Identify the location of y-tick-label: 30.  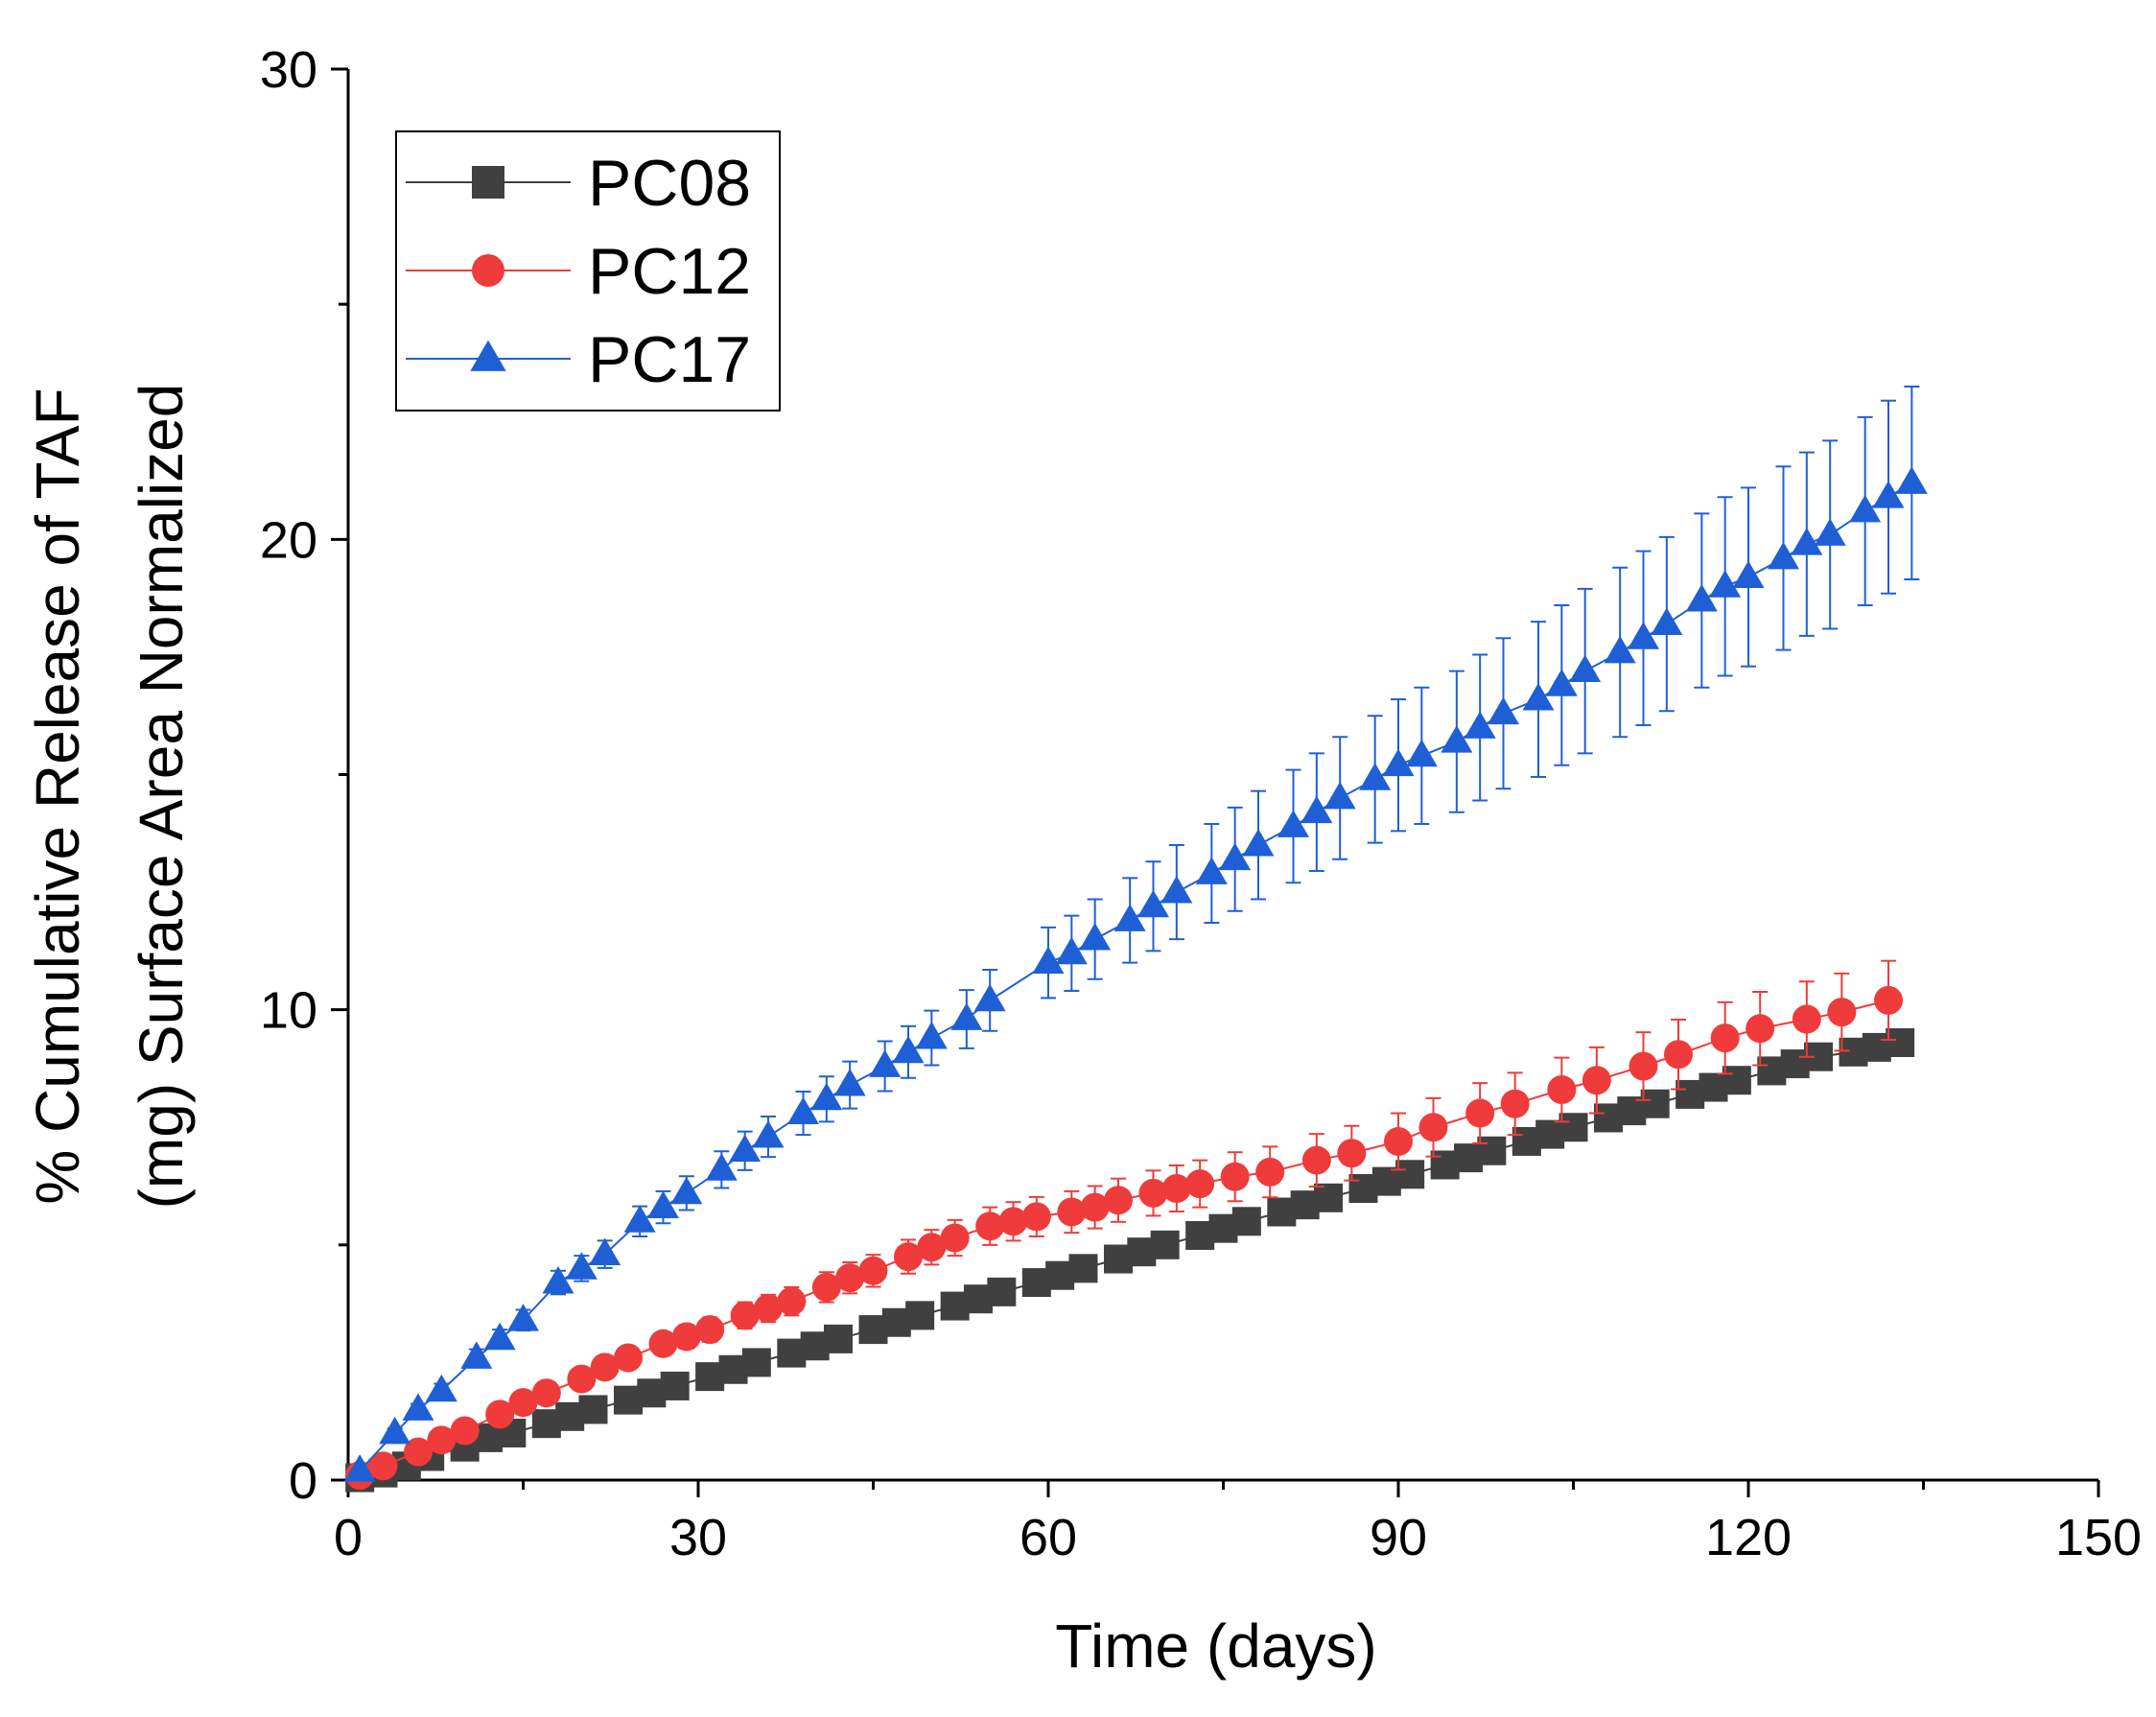
(288, 70).